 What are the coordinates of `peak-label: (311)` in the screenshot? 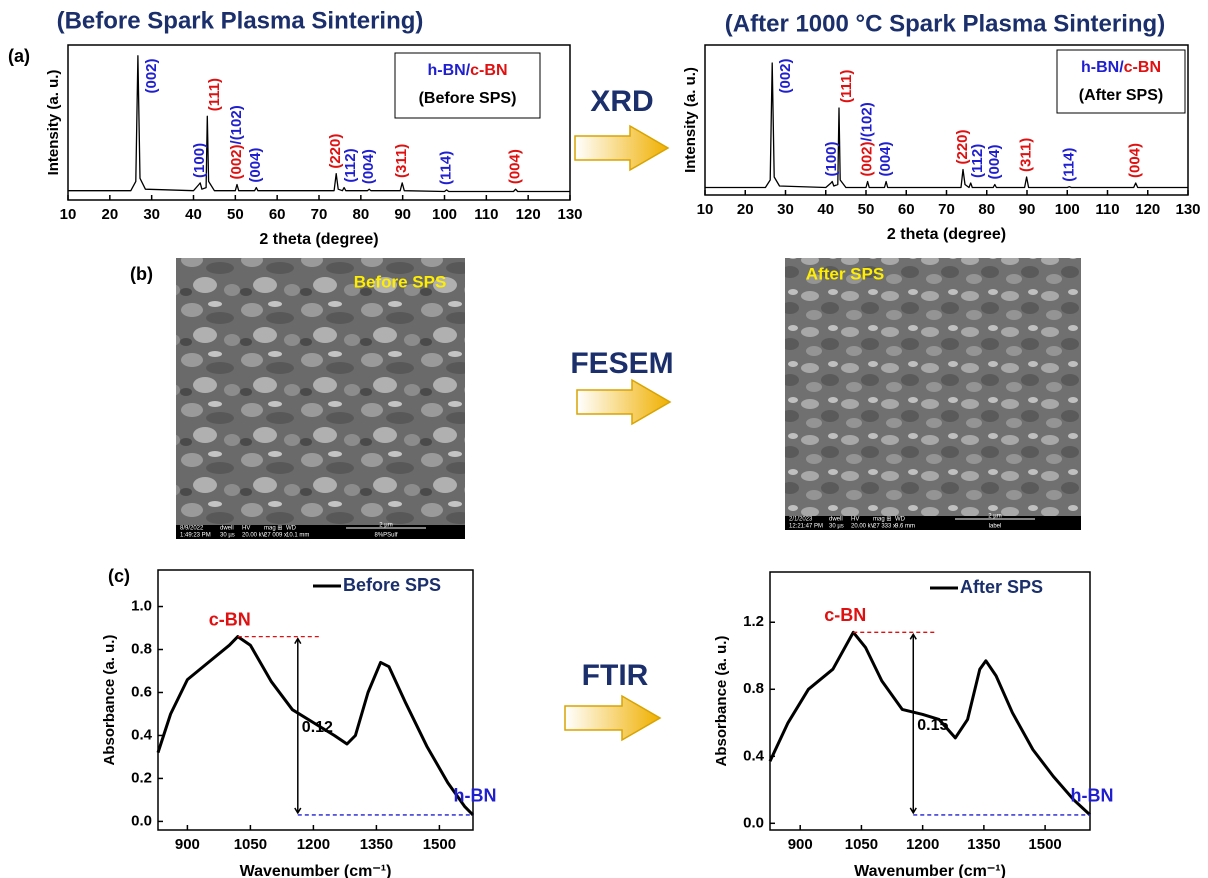 It's located at (1026, 155).